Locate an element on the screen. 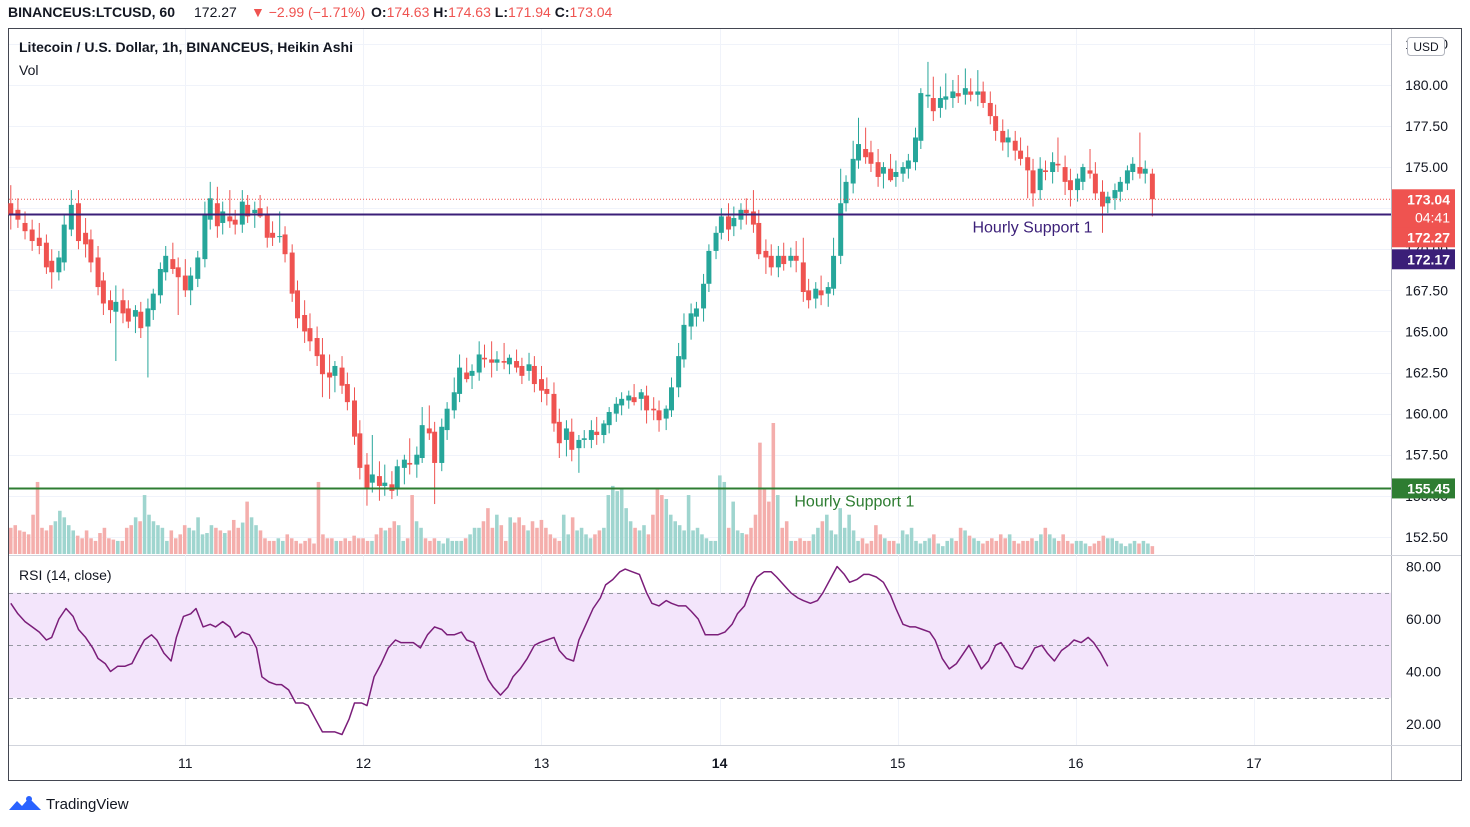  time-tick-label: 13 is located at coordinates (542, 763).